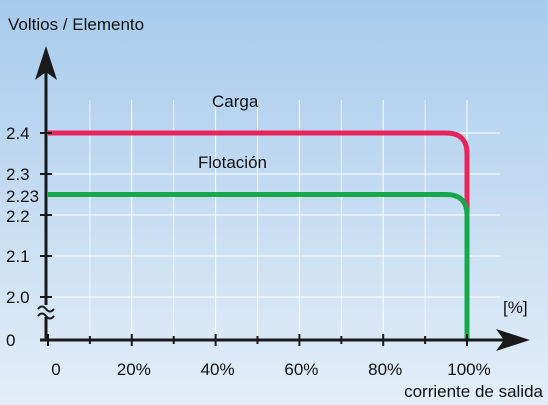 This screenshot has height=405, width=548. Describe the element at coordinates (468, 369) in the screenshot. I see `x-tick-label: 100%` at that location.